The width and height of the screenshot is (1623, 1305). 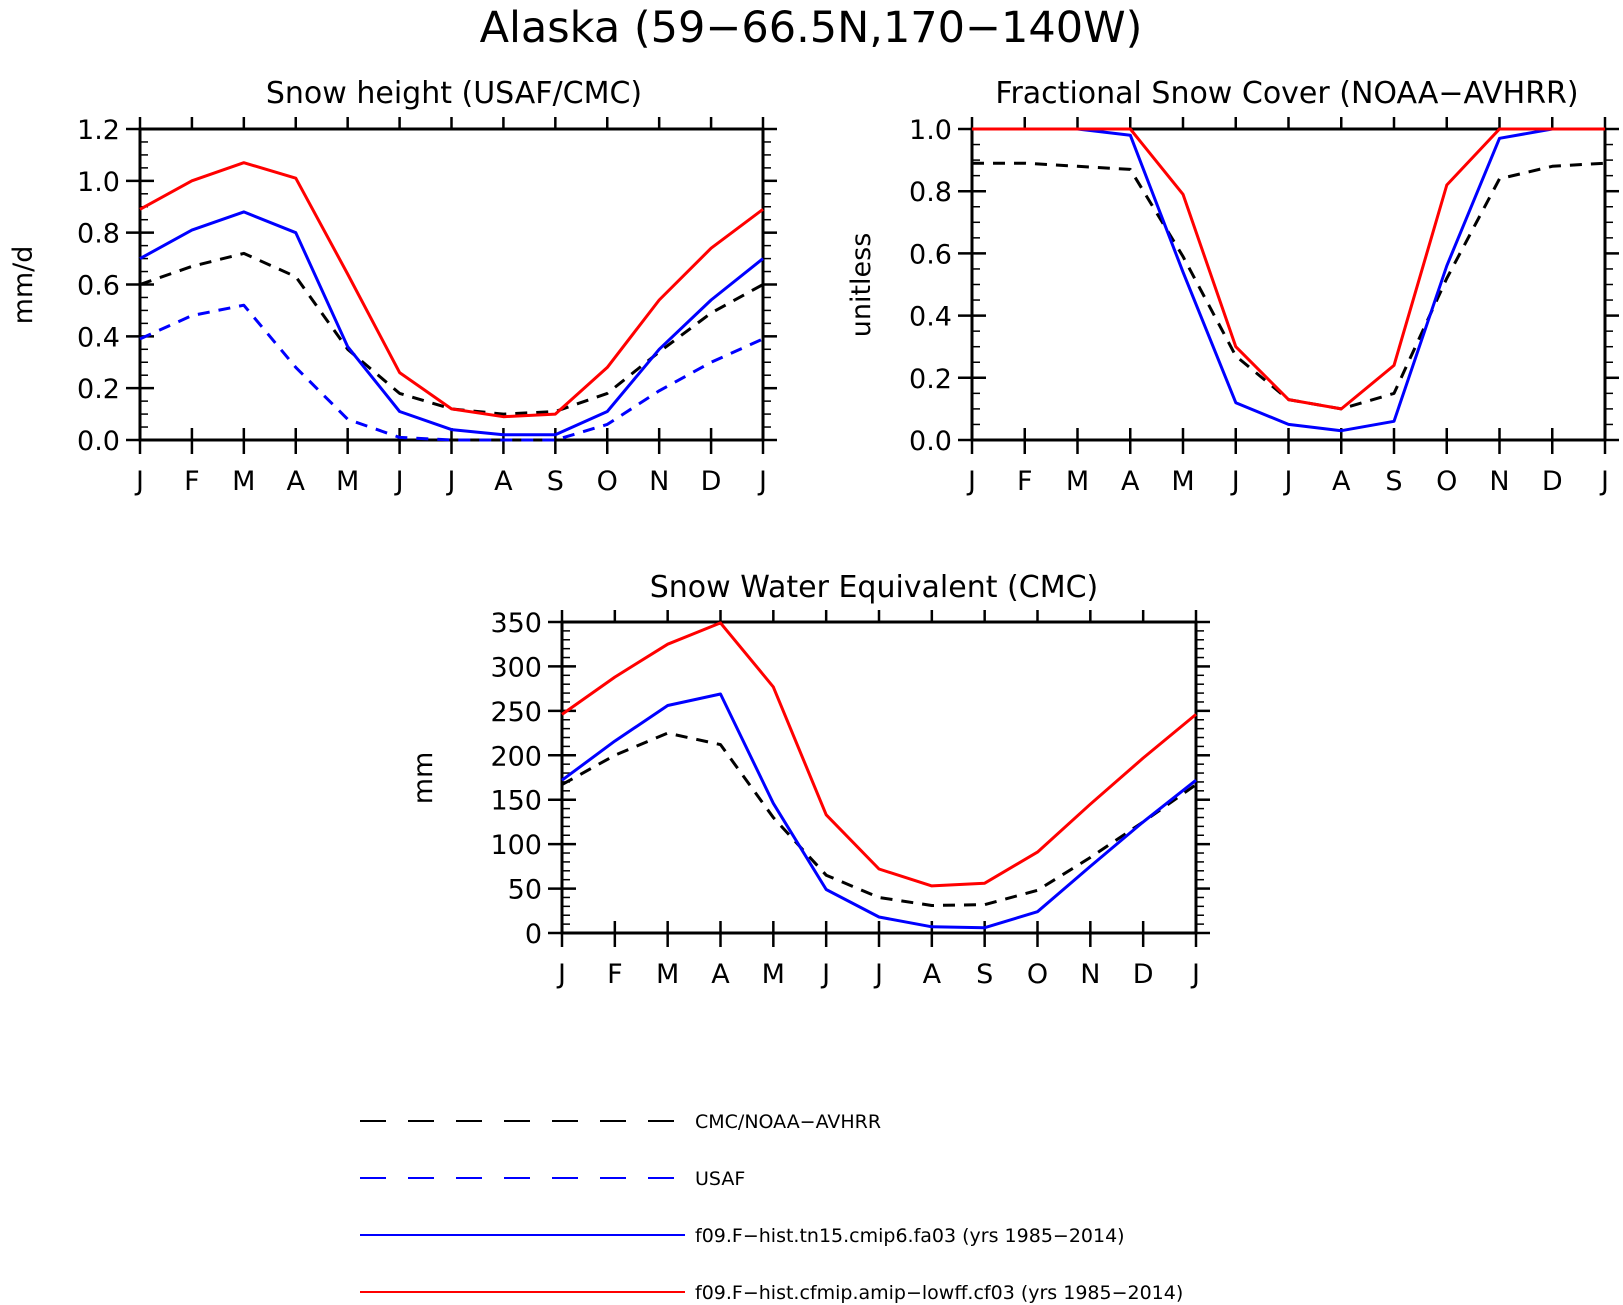 What do you see at coordinates (98, 389) in the screenshot?
I see `snow-height-ytick-label: 0.2` at bounding box center [98, 389].